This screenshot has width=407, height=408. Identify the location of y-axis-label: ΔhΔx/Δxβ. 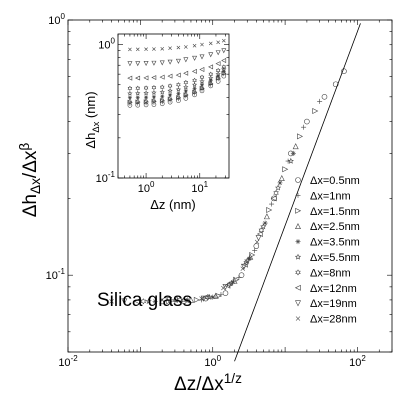
(30, 180).